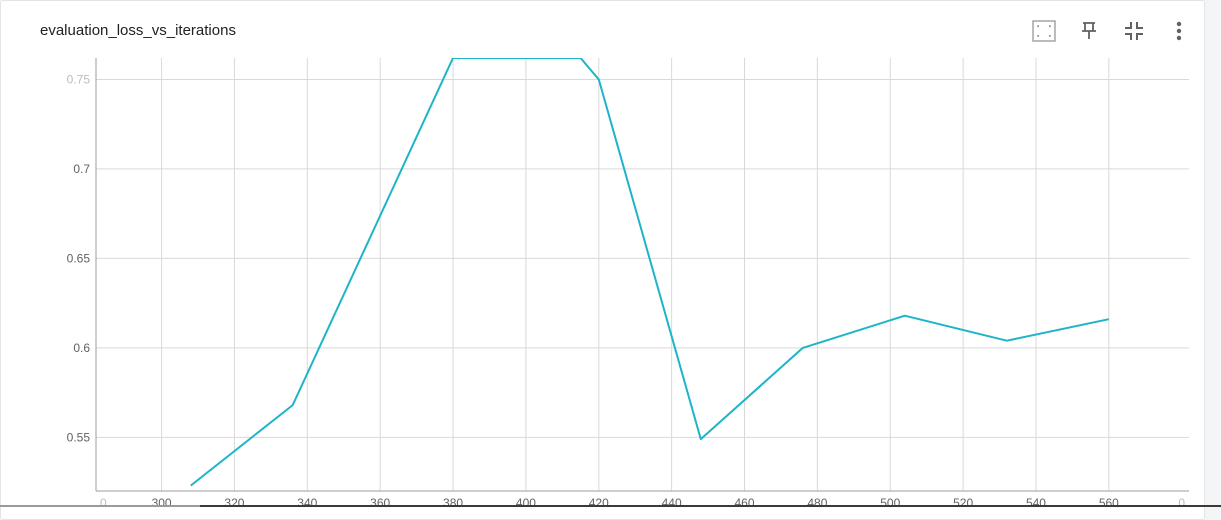 Image resolution: width=1221 pixels, height=520 pixels. What do you see at coordinates (81, 348) in the screenshot?
I see `y-tick-label: 0.6` at bounding box center [81, 348].